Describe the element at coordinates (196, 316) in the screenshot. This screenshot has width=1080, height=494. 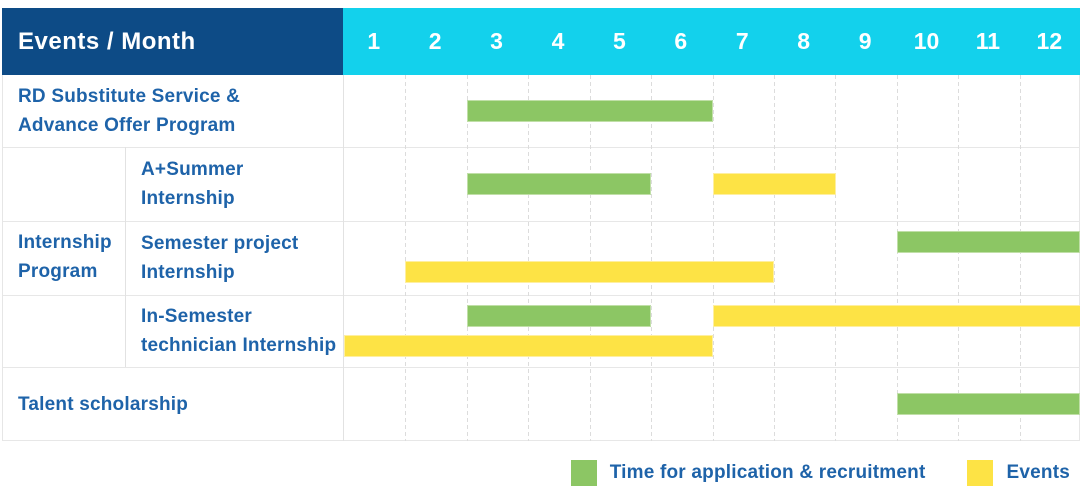
I see `row-label-line: In-Semester` at that location.